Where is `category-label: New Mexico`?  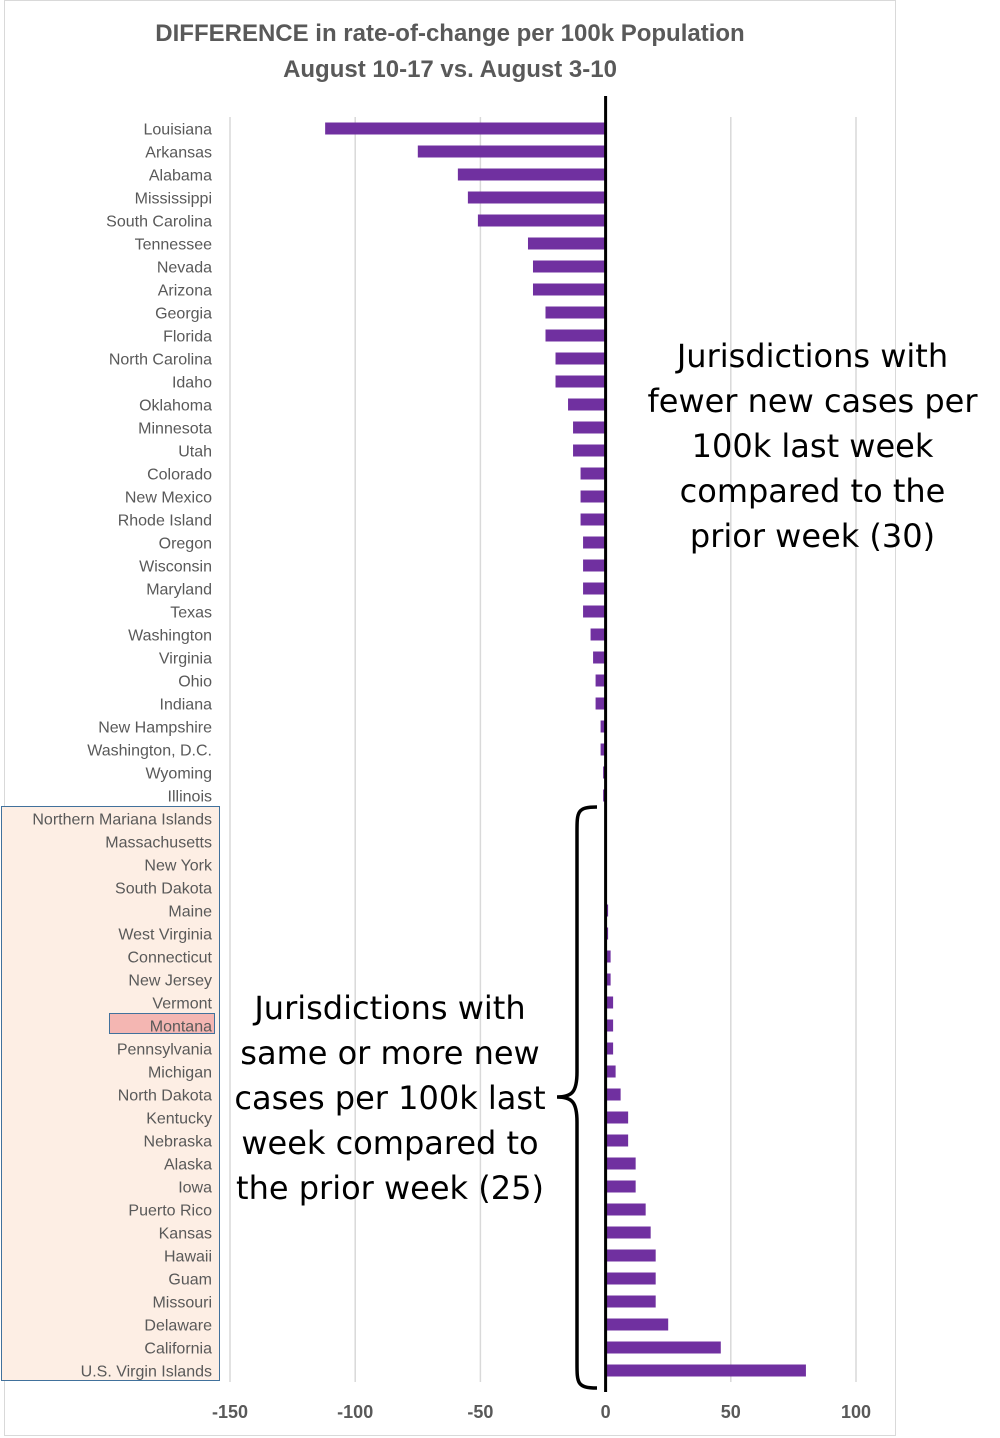 category-label: New Mexico is located at coordinates (168, 498).